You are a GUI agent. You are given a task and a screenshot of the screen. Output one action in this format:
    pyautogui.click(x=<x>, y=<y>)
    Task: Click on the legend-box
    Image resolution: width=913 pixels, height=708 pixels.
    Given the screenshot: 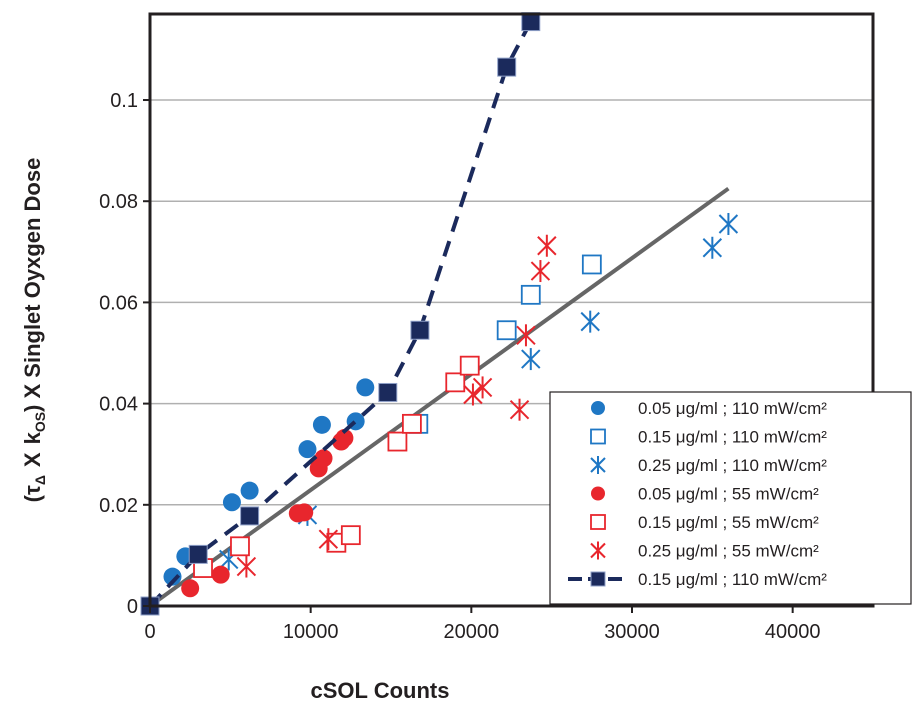 What is the action you would take?
    pyautogui.click(x=730, y=498)
    